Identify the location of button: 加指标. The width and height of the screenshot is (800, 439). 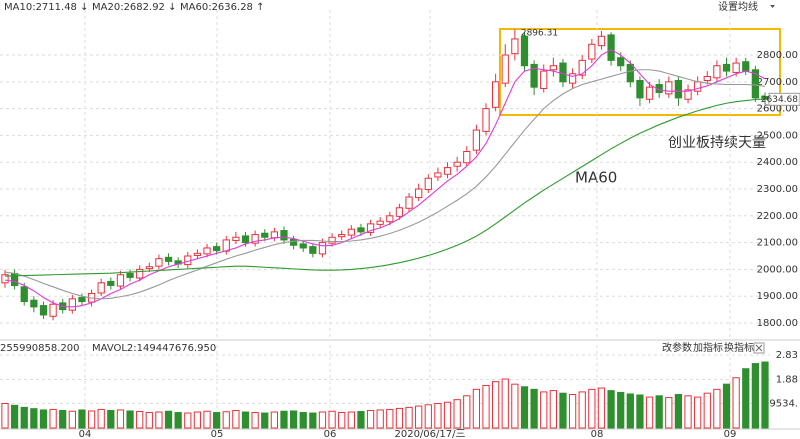
(708, 347).